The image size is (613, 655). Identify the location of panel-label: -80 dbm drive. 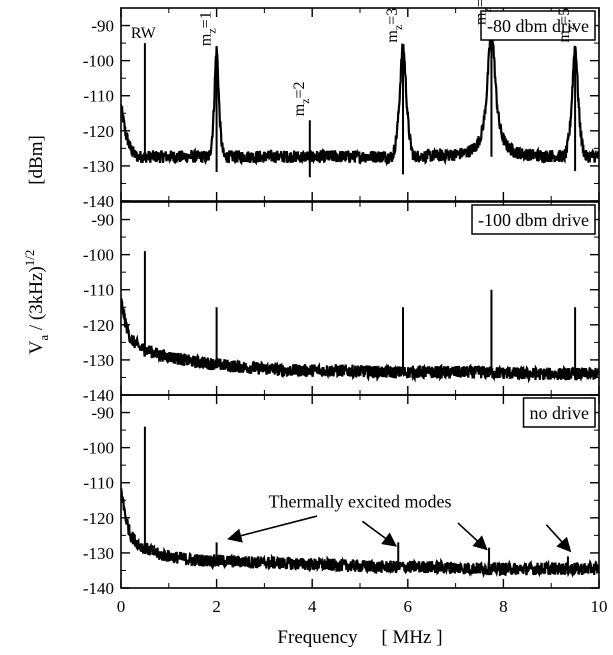
(538, 26).